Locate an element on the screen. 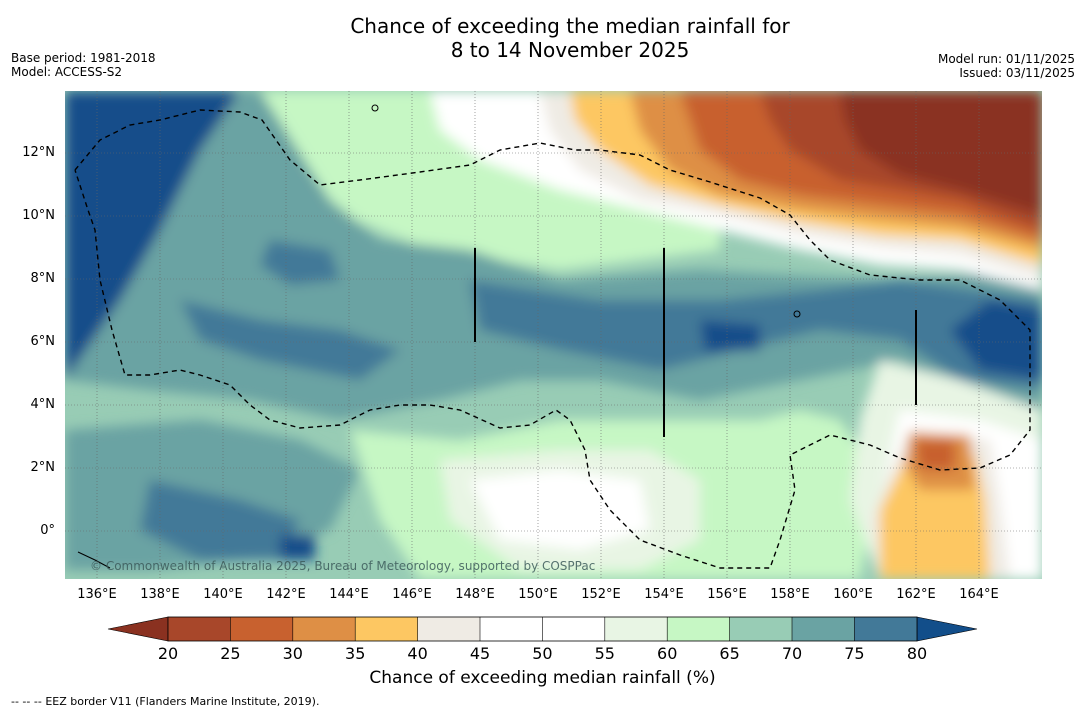  lon-label-156e: 156°E is located at coordinates (727, 594).